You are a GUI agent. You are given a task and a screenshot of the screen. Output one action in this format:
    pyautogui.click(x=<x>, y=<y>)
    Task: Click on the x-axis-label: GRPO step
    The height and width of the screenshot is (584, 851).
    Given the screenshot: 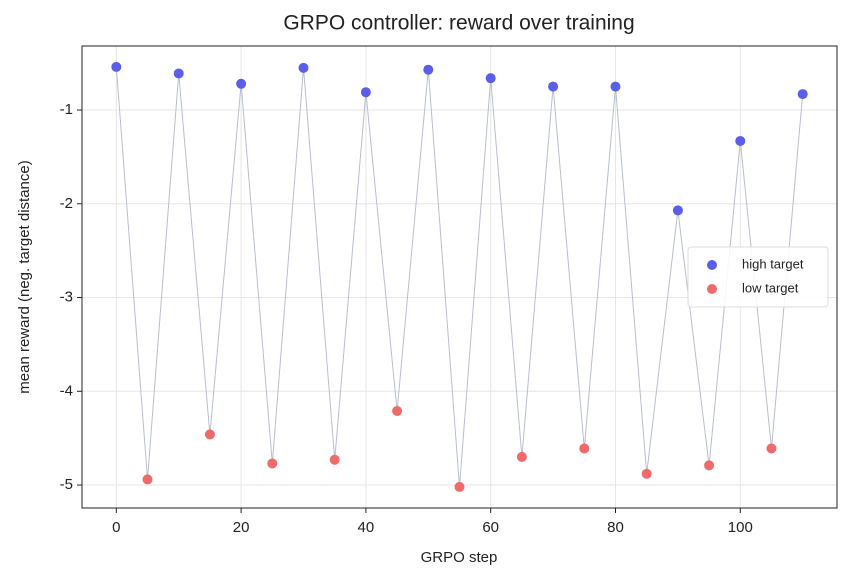 What is the action you would take?
    pyautogui.click(x=459, y=557)
    